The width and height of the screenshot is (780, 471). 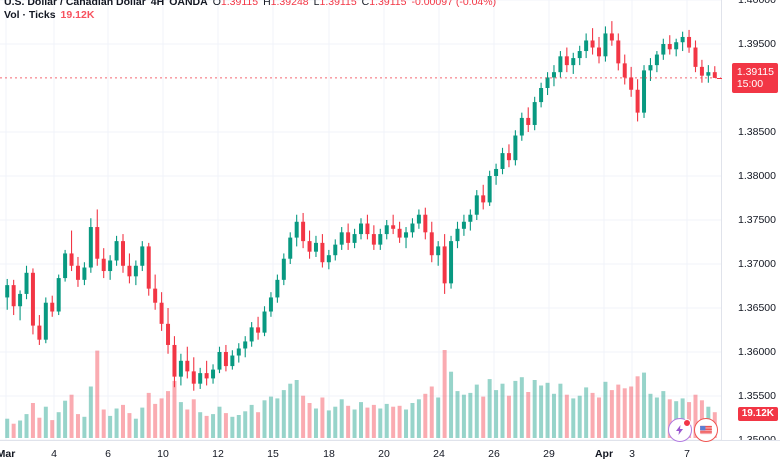 What do you see at coordinates (757, 3) in the screenshot?
I see `price-tick: 1.40000` at bounding box center [757, 3].